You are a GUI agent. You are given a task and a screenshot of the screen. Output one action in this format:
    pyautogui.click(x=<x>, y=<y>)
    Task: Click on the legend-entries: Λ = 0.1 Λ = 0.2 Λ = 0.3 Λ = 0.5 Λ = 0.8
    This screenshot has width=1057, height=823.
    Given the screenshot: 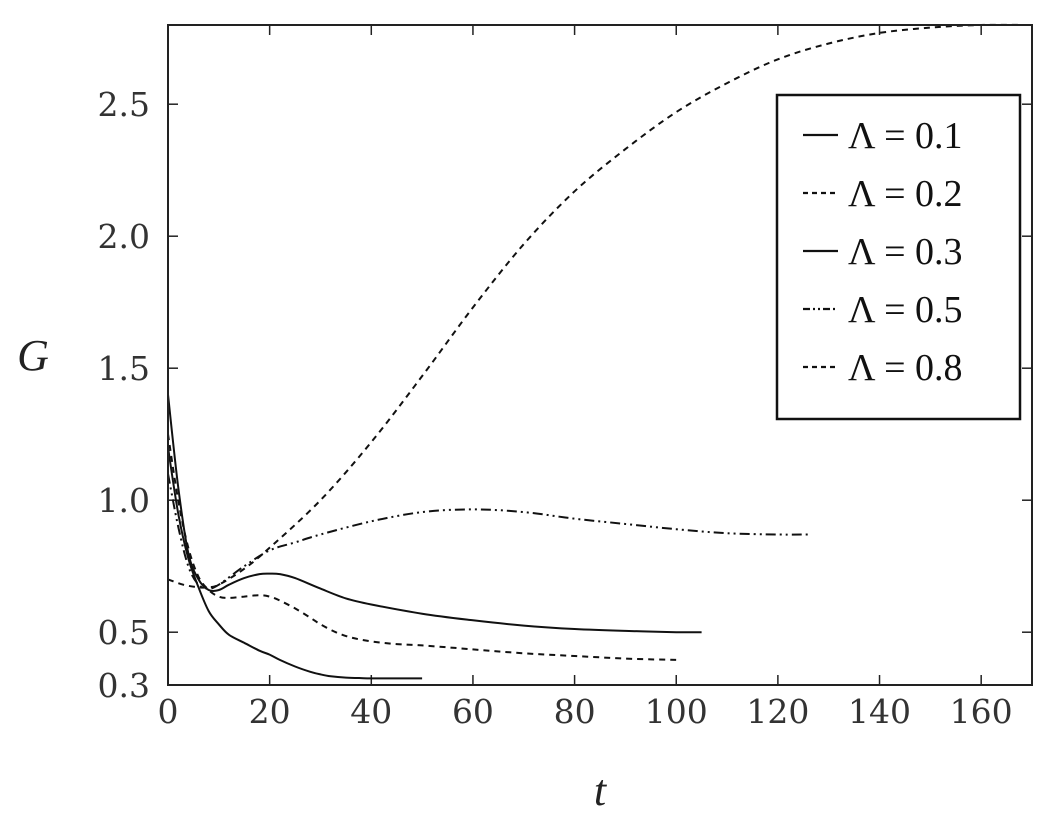 What is the action you would take?
    pyautogui.click(x=883, y=252)
    